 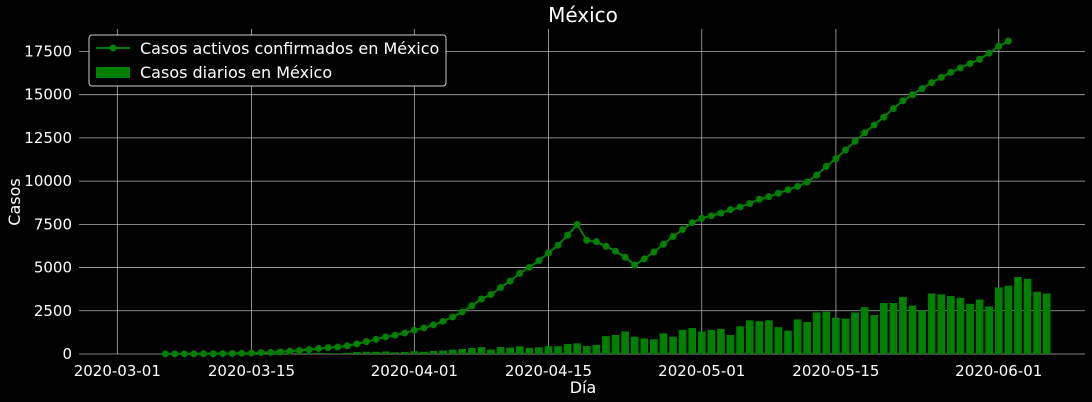 I want to click on x-tick-label: 2020-03-01, so click(x=117, y=371).